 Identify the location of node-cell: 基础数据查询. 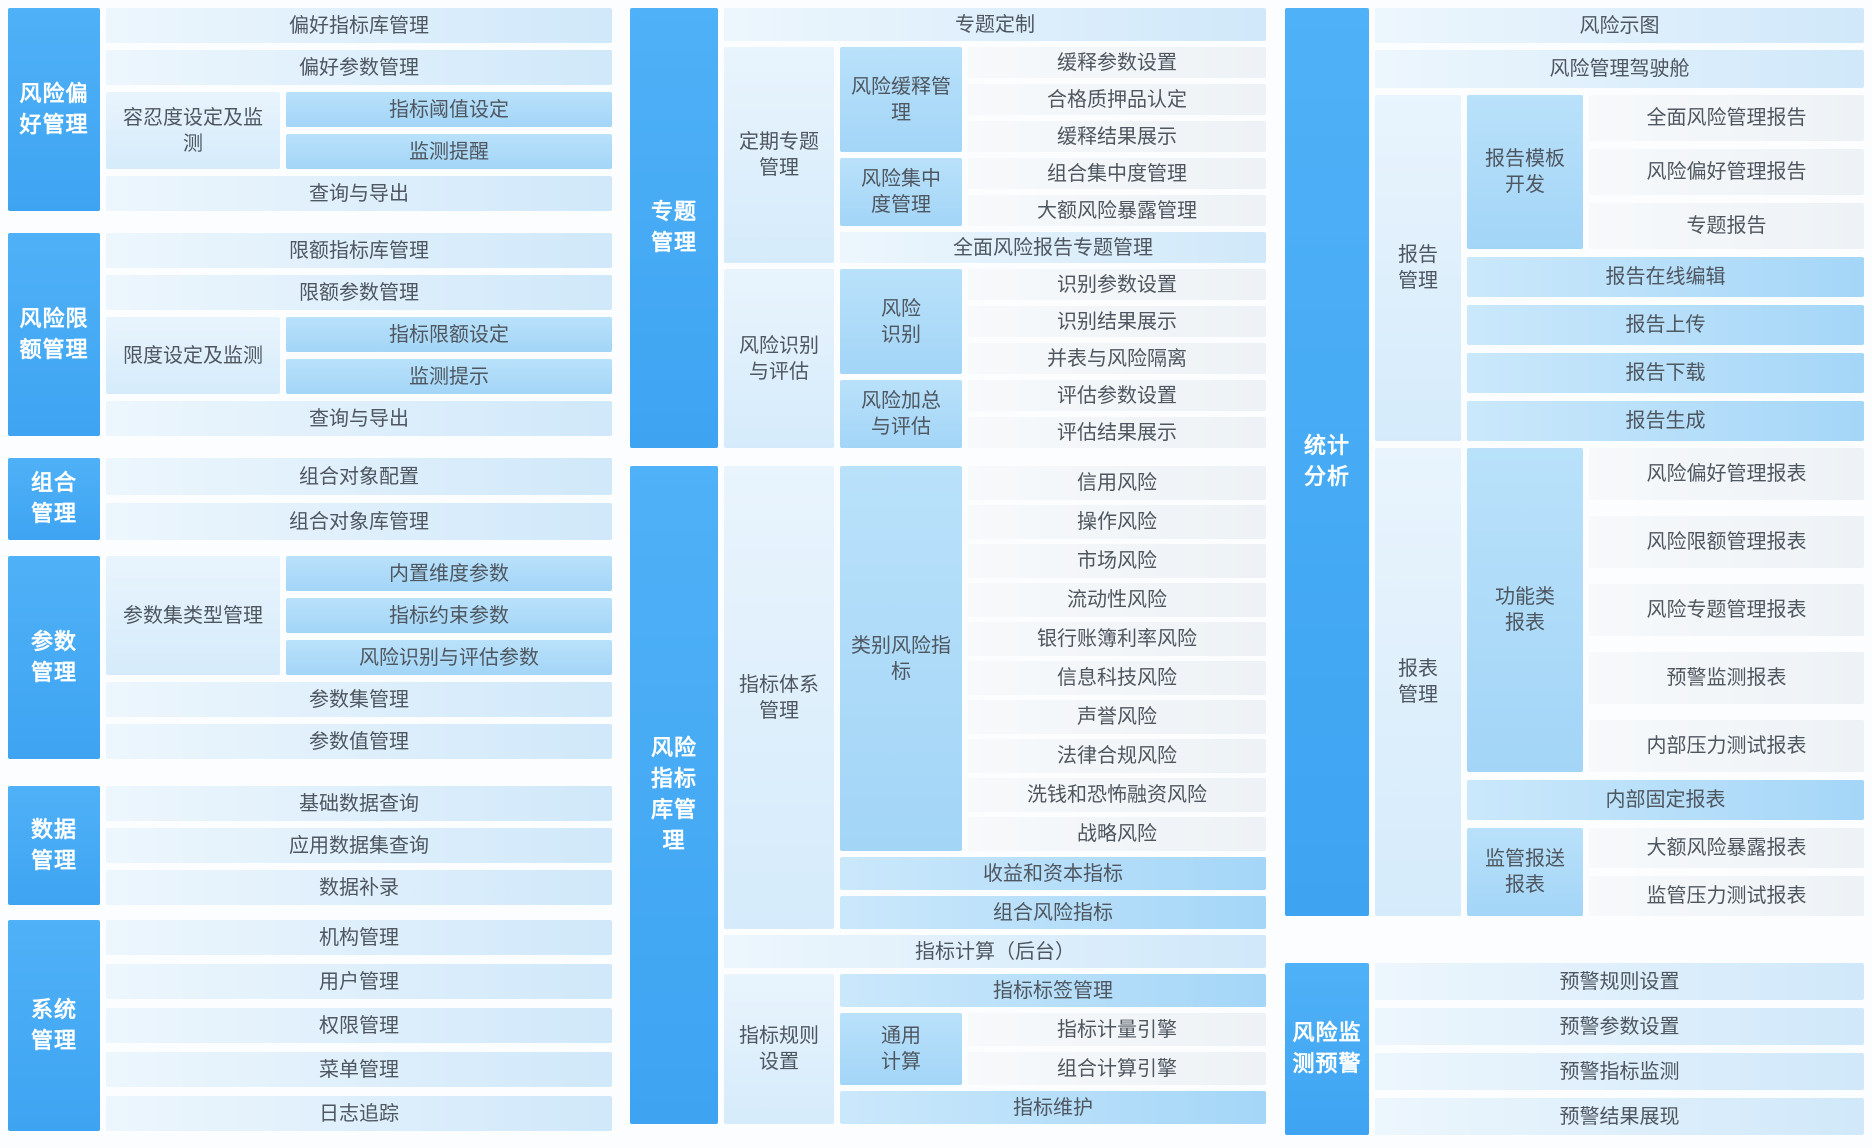
(359, 803).